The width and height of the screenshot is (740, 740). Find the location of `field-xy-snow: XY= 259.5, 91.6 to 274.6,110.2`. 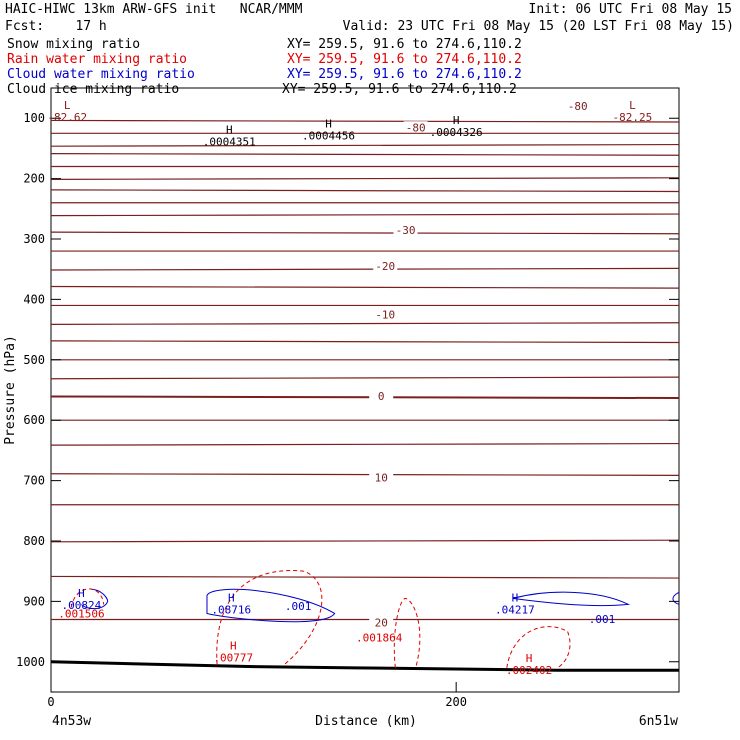

field-xy-snow: XY= 259.5, 91.6 to 274.6,110.2 is located at coordinates (404, 44).